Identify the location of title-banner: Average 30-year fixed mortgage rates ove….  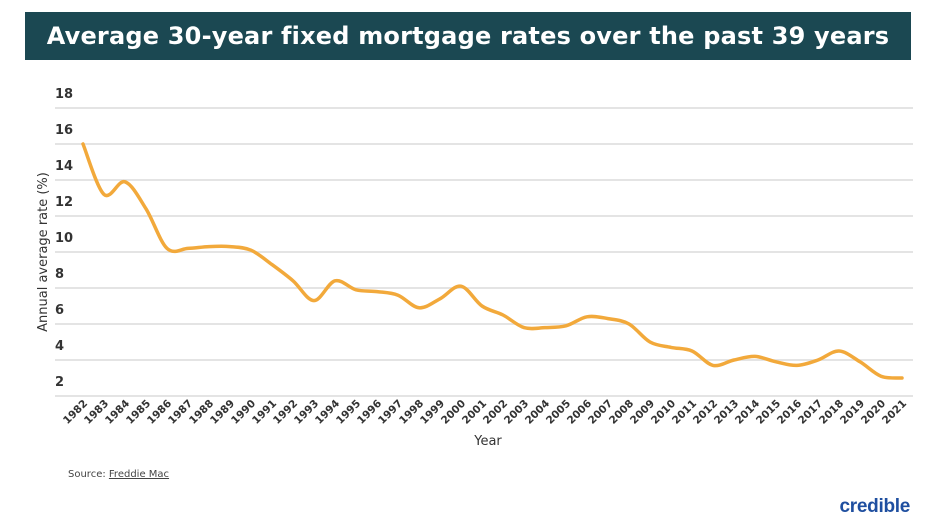
(468, 36).